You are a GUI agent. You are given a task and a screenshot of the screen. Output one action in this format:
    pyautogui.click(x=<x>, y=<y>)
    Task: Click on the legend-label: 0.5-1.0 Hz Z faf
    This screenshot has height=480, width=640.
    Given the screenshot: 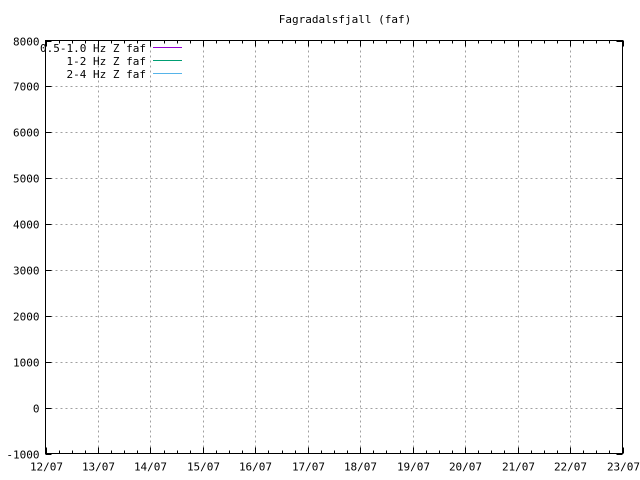 What is the action you would take?
    pyautogui.click(x=93, y=48)
    